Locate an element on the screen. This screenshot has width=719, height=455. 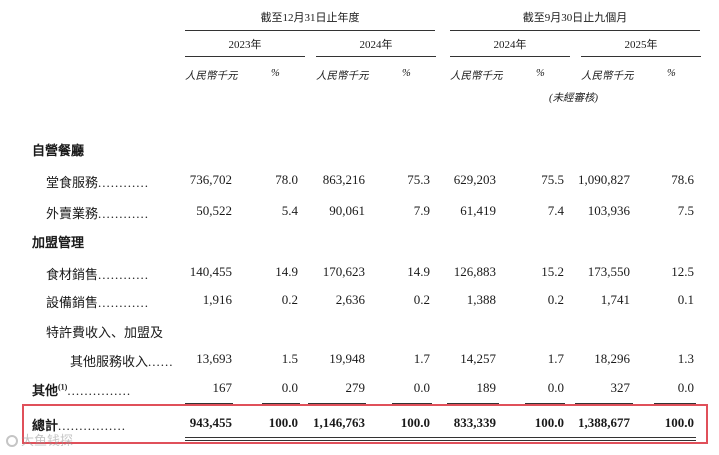
cell-2024-ytd-amount: 189 is located at coordinates (486, 387).